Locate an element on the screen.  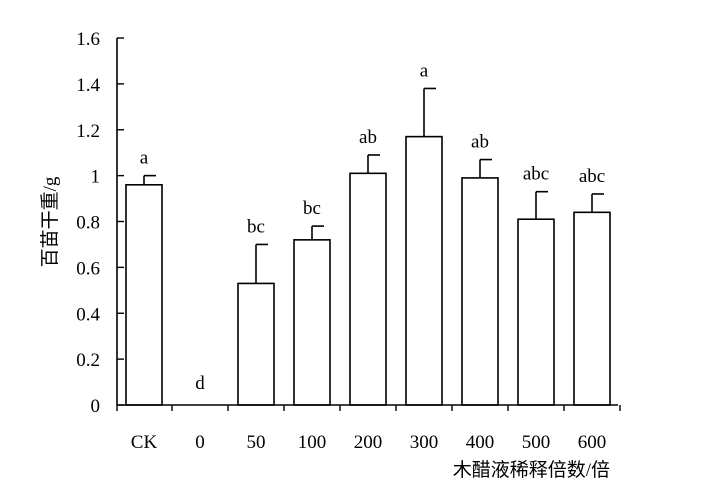
x-tick-label: 600 is located at coordinates (592, 442).